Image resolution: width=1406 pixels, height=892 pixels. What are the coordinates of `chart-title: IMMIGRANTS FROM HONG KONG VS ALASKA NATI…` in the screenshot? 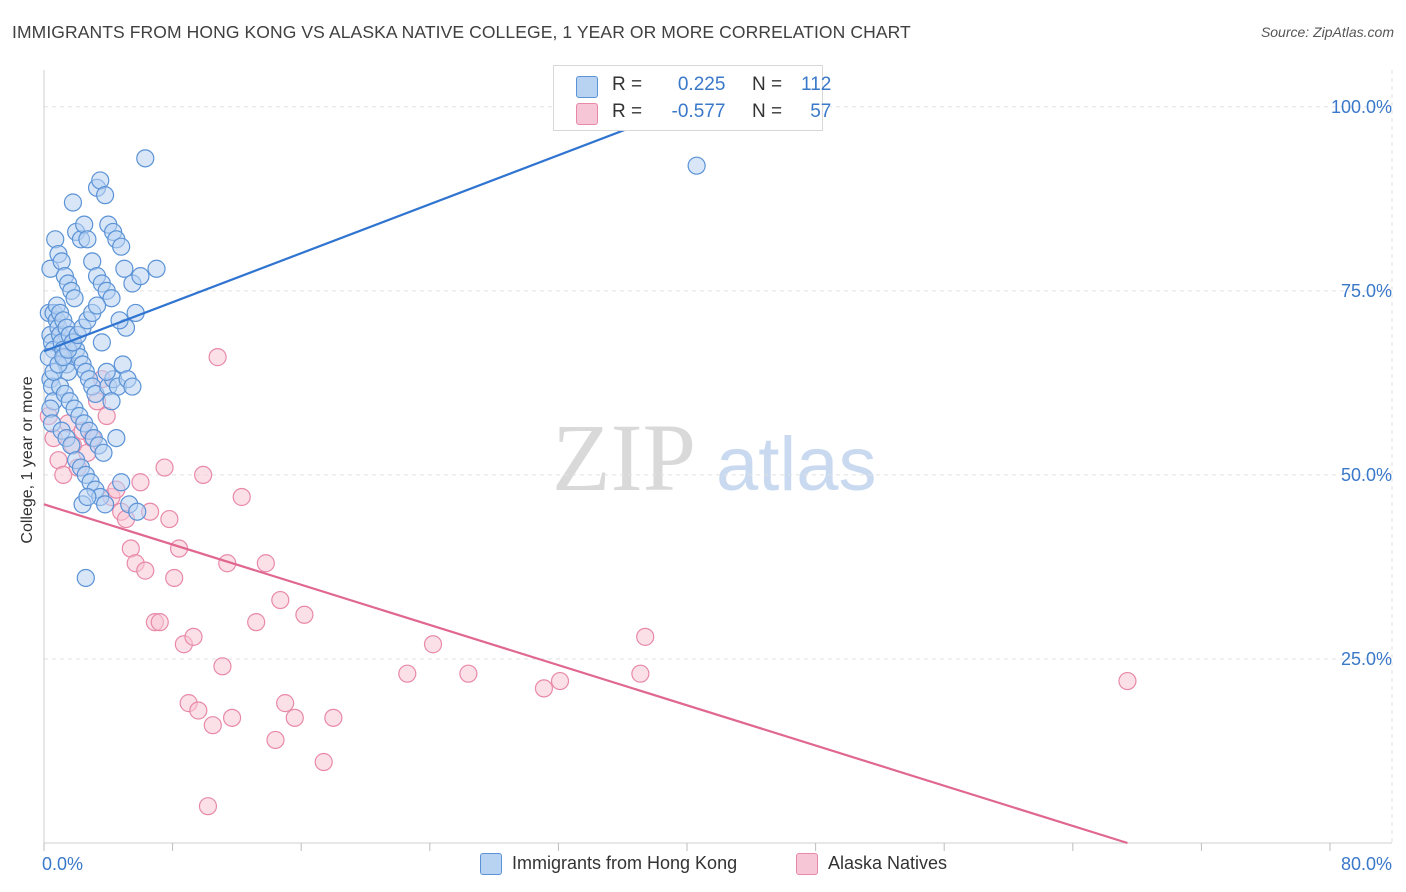 It's located at (461, 32).